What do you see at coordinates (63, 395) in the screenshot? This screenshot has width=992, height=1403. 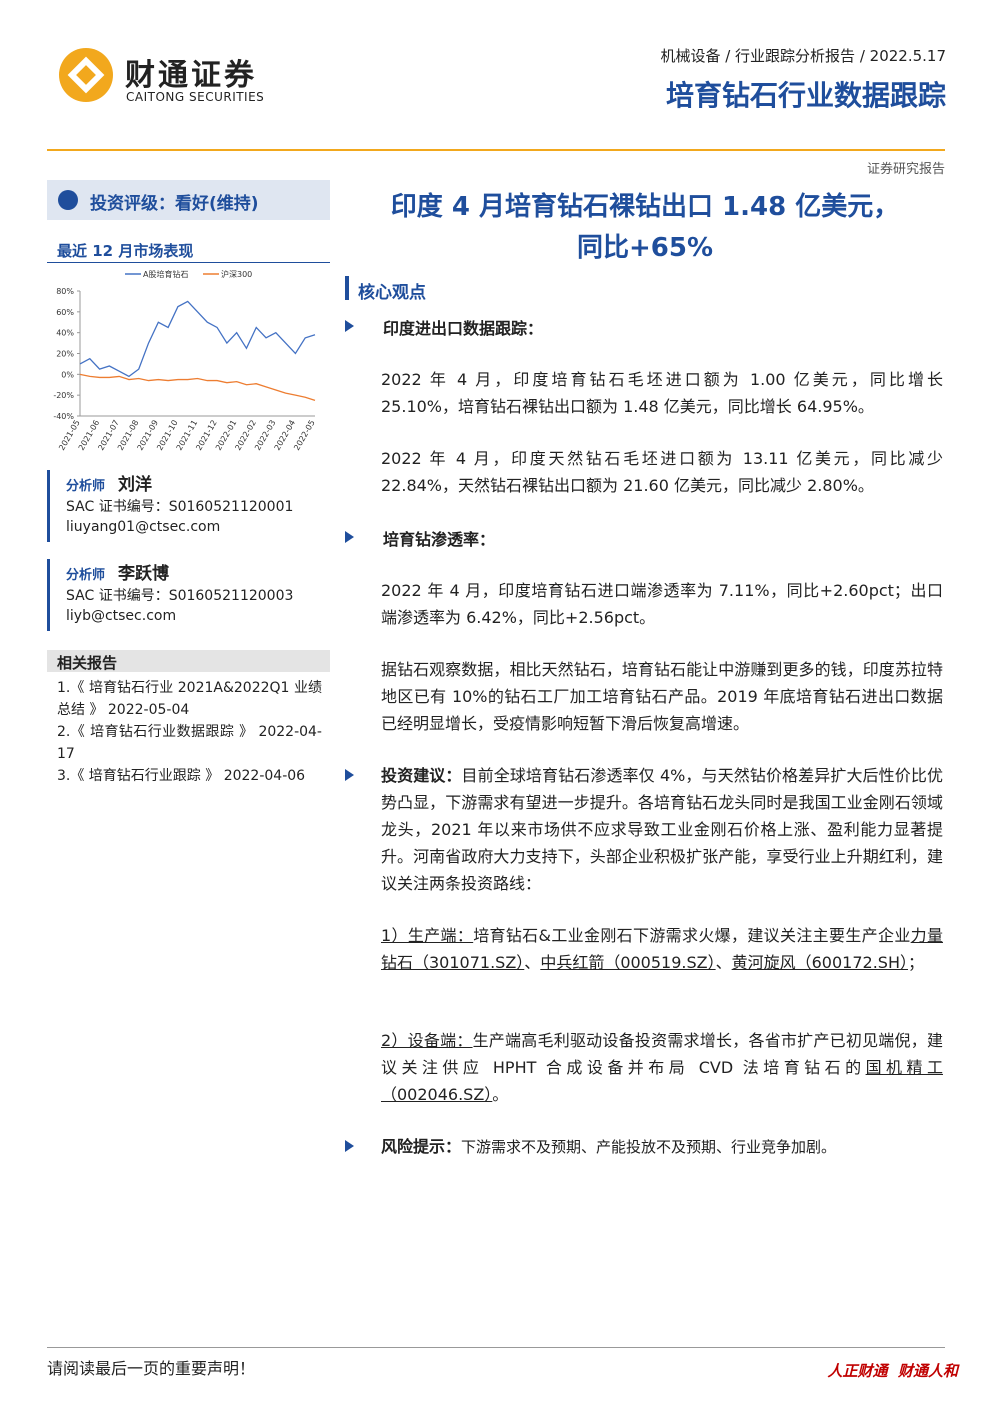 I see `y-tick-label: -20%` at bounding box center [63, 395].